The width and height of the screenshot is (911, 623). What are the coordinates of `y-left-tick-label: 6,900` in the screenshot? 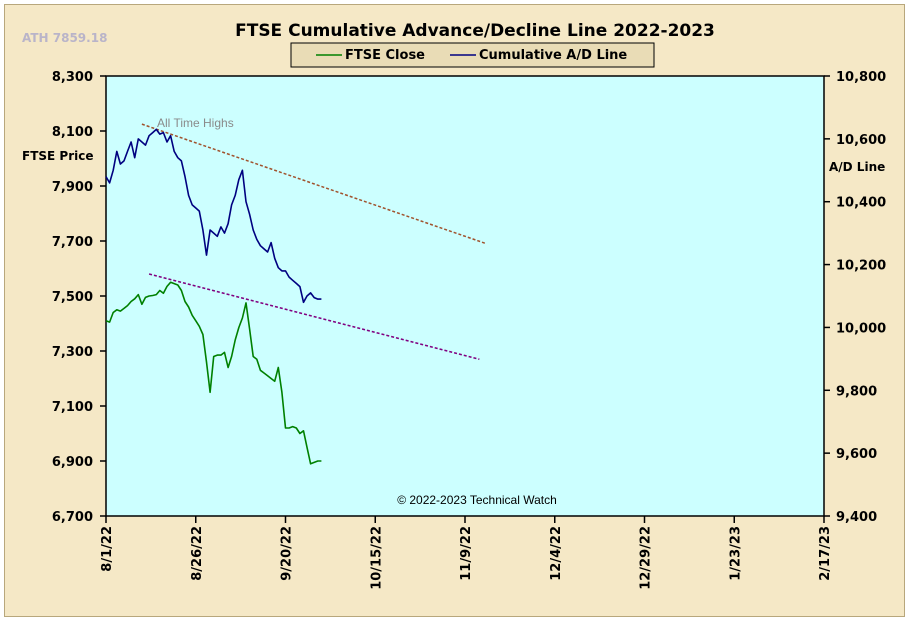 It's located at (72, 462).